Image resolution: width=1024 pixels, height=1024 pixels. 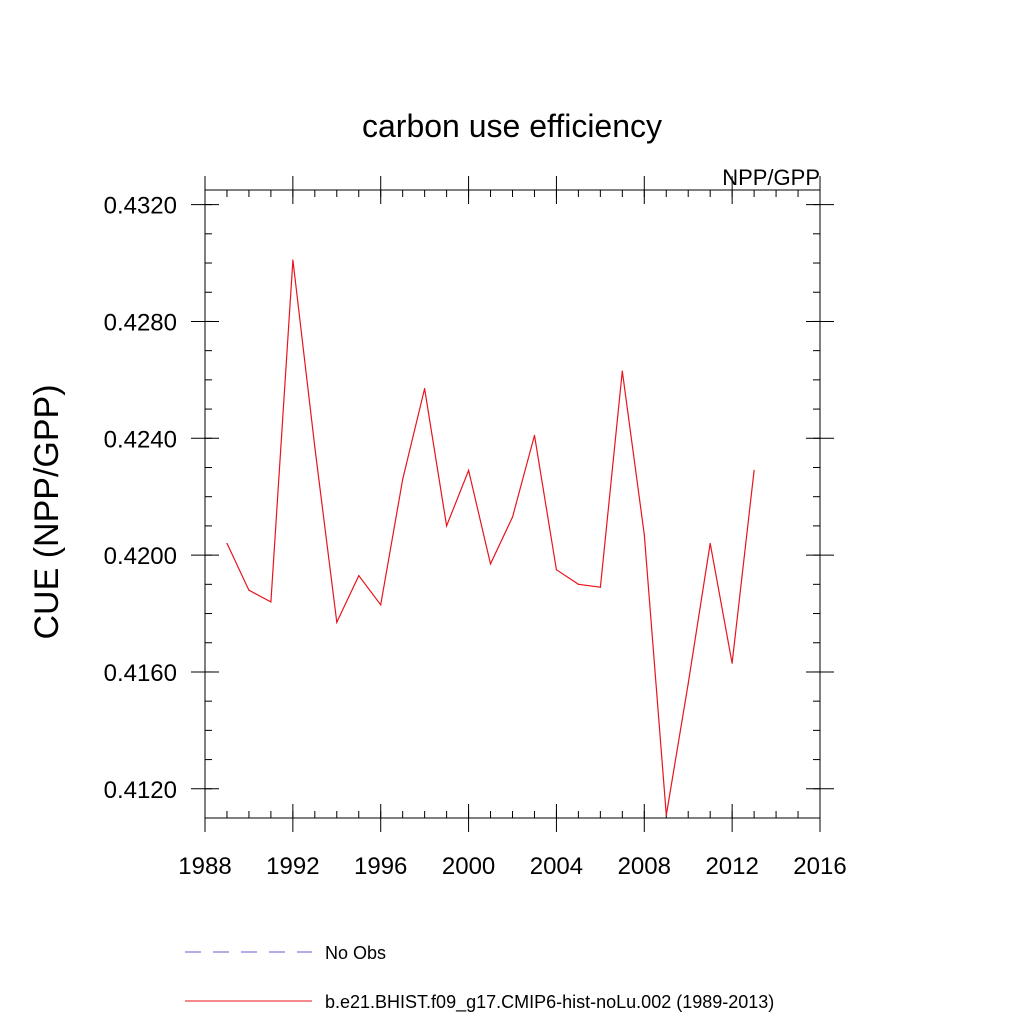 I want to click on x-tick-label: 2004, so click(x=556, y=866).